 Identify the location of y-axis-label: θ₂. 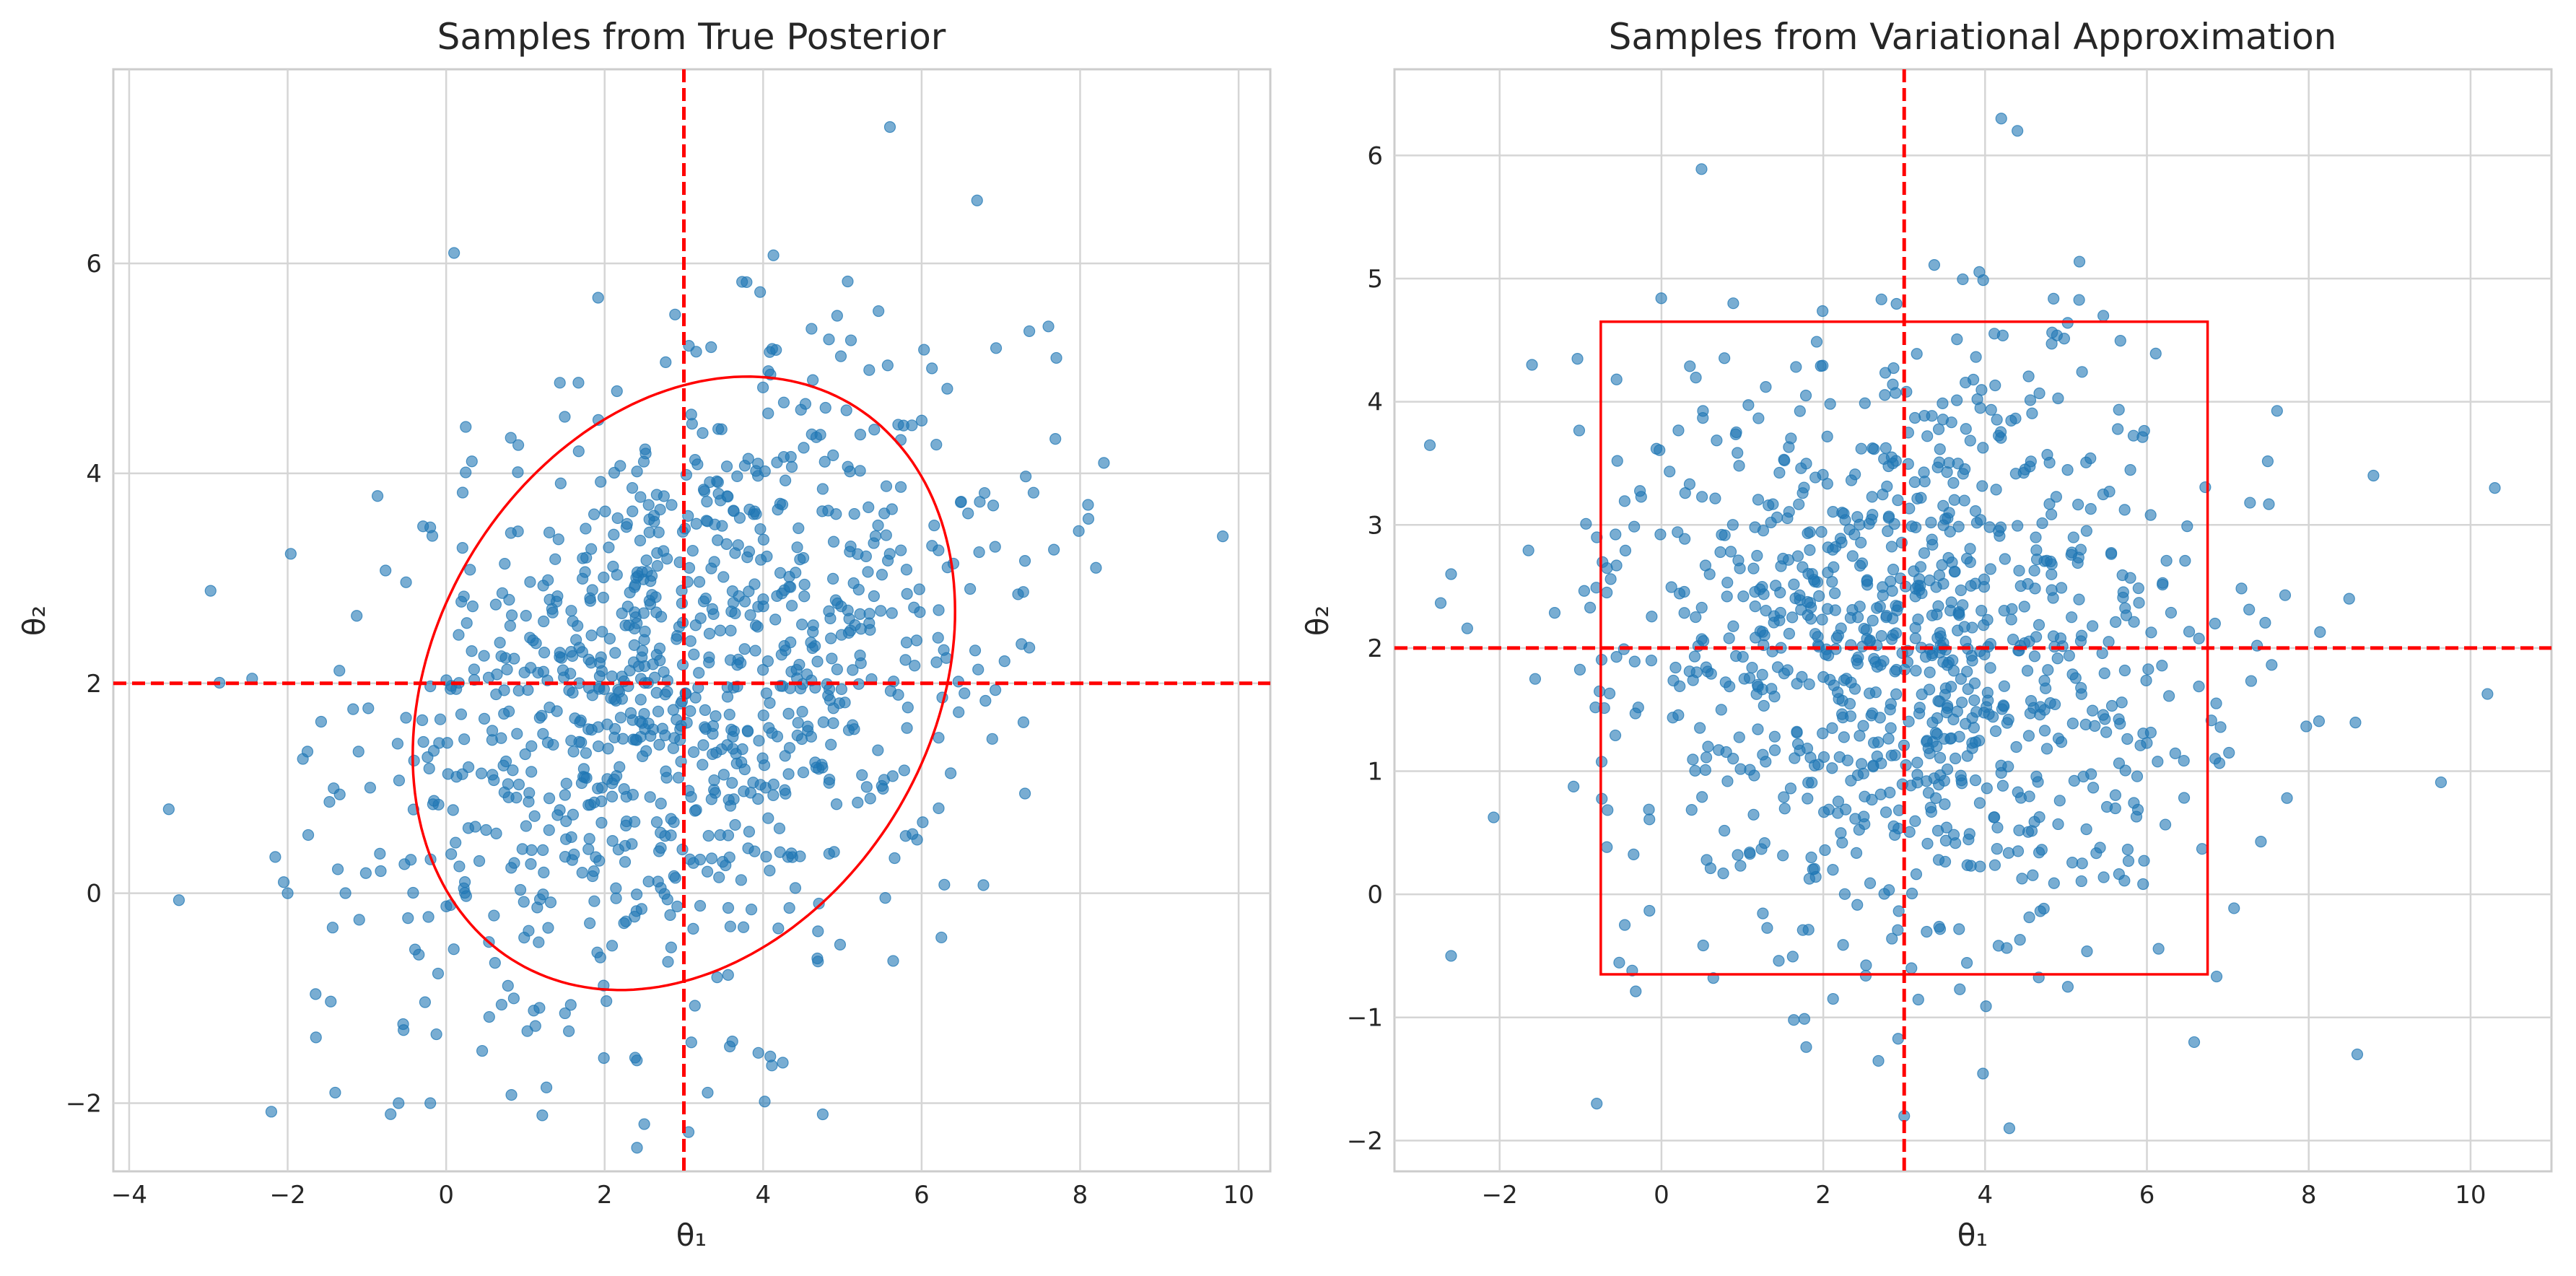
(34, 621).